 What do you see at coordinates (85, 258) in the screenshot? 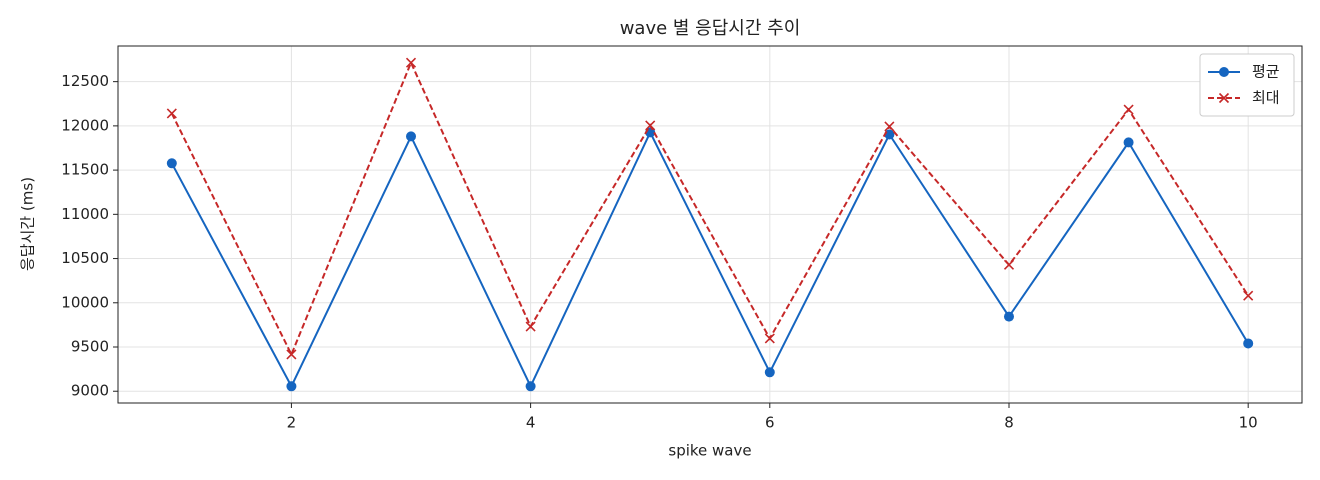
I see `y-tick-label: 10500` at bounding box center [85, 258].